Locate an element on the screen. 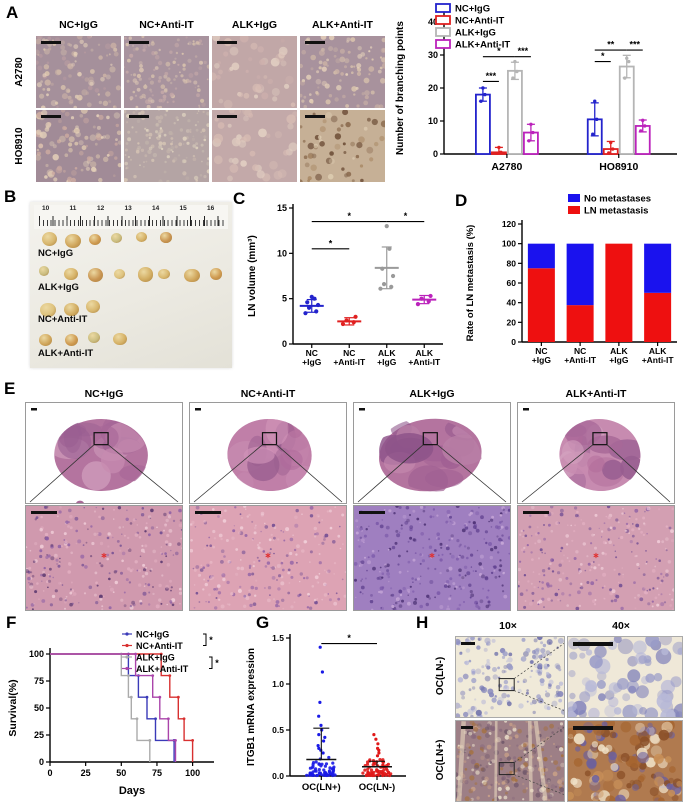  micrograph-ho8910-alk-igg is located at coordinates (254, 146).